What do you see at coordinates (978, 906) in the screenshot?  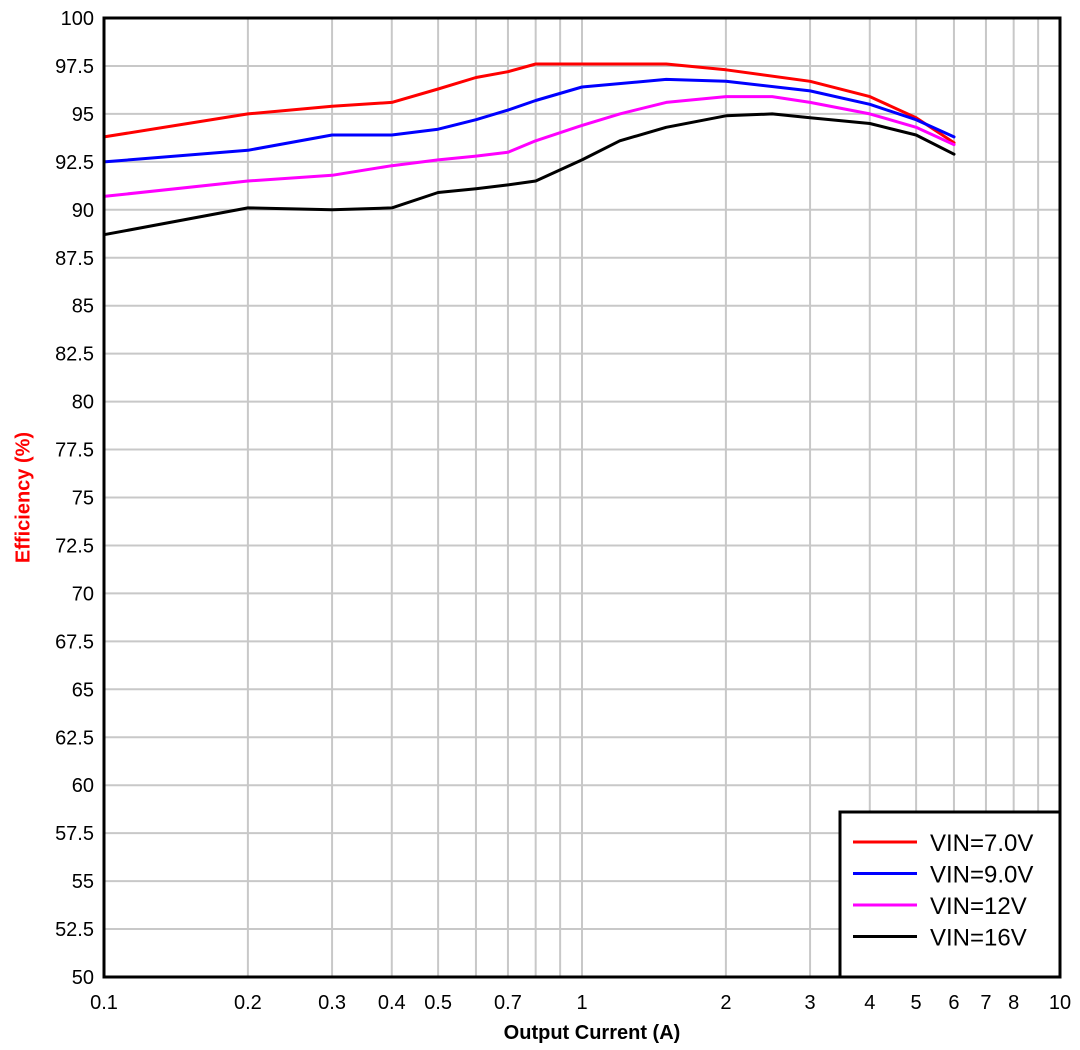 I see `legend-label: VIN=12V` at bounding box center [978, 906].